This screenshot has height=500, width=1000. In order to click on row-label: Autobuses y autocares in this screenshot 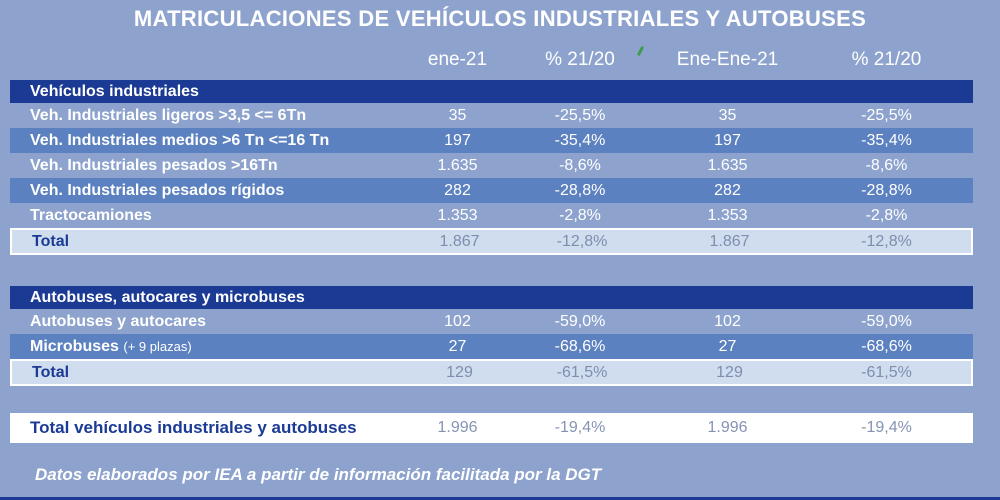, I will do `click(118, 321)`.